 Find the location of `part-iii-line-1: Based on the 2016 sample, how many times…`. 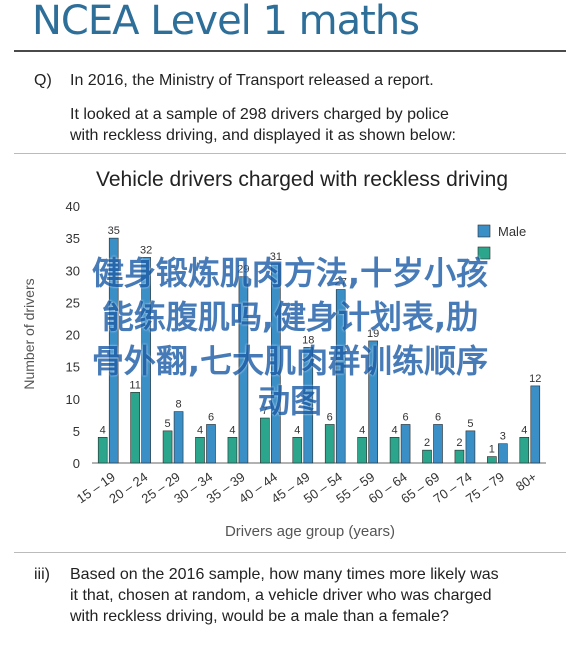

part-iii-line-1: Based on the 2016 sample, how many times… is located at coordinates (284, 574).